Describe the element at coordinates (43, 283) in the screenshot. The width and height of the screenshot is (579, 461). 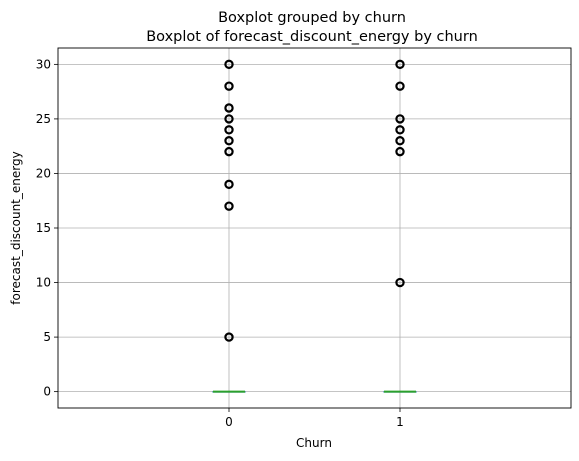
I see `y-tick-label: 10` at that location.